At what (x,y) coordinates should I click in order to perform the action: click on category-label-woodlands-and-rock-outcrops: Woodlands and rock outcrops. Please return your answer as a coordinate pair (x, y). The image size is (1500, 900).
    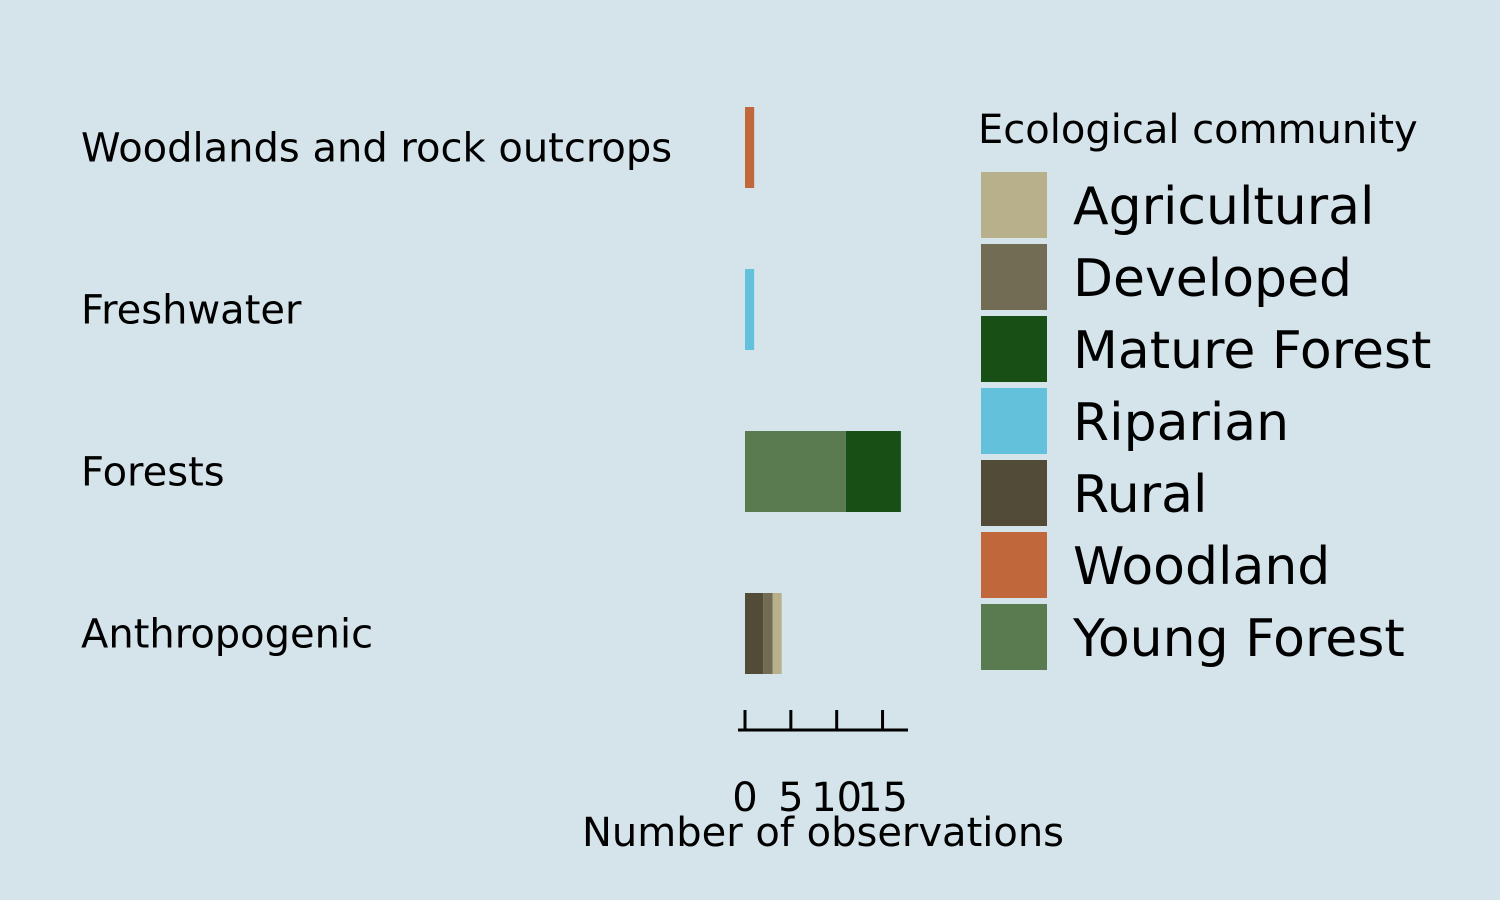
    Looking at the image, I should click on (376, 149).